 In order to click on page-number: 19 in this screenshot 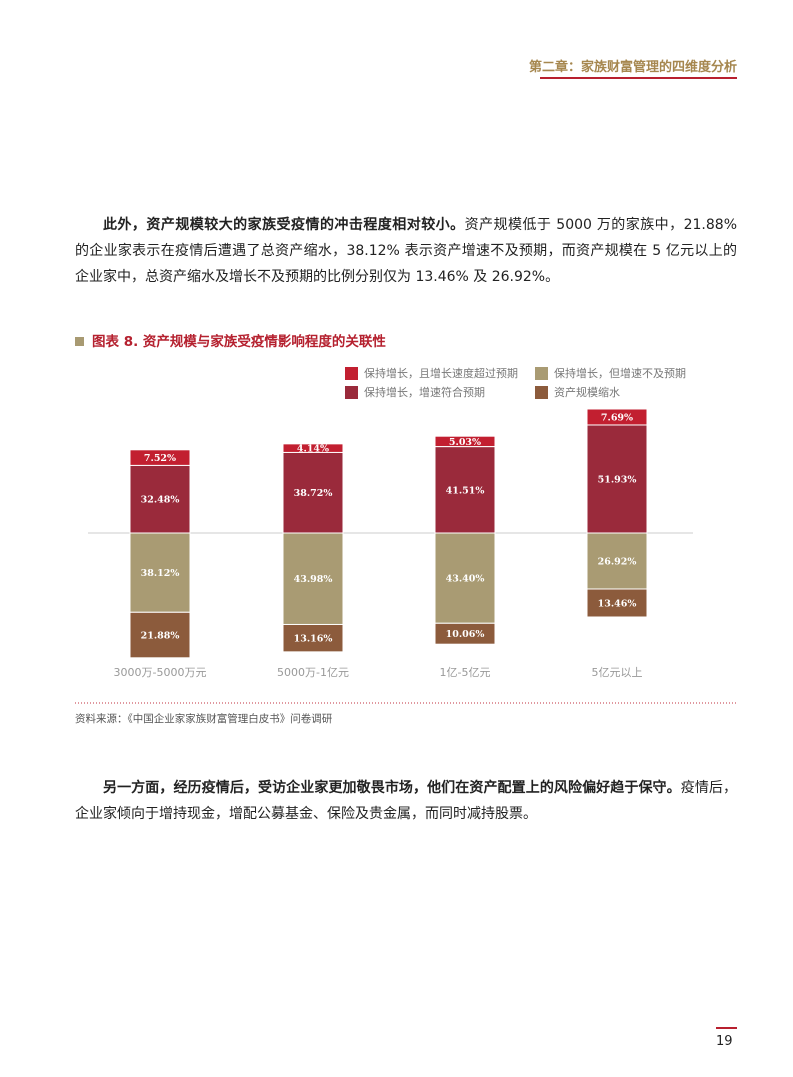, I will do `click(724, 1041)`.